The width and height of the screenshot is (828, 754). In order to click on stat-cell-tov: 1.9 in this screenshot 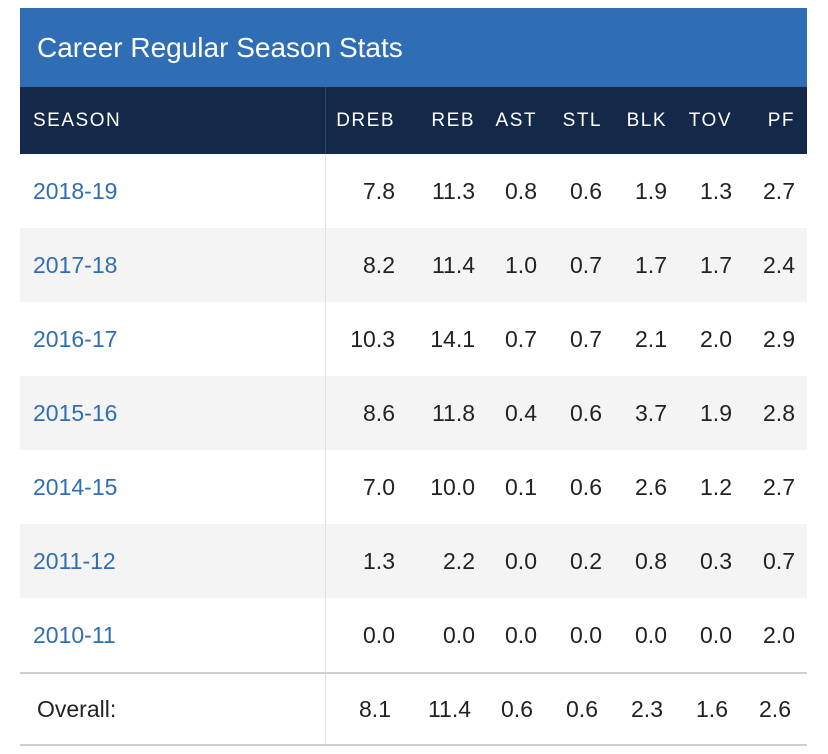, I will do `click(716, 412)`.